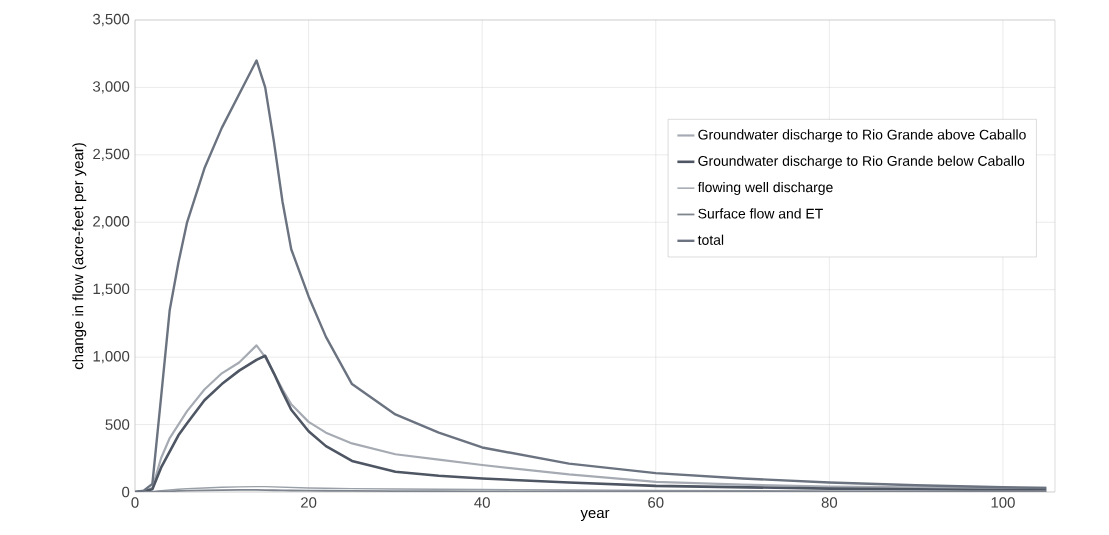 The width and height of the screenshot is (1109, 535). Describe the element at coordinates (111, 20) in the screenshot. I see `y-tick-label: 3,500` at that location.